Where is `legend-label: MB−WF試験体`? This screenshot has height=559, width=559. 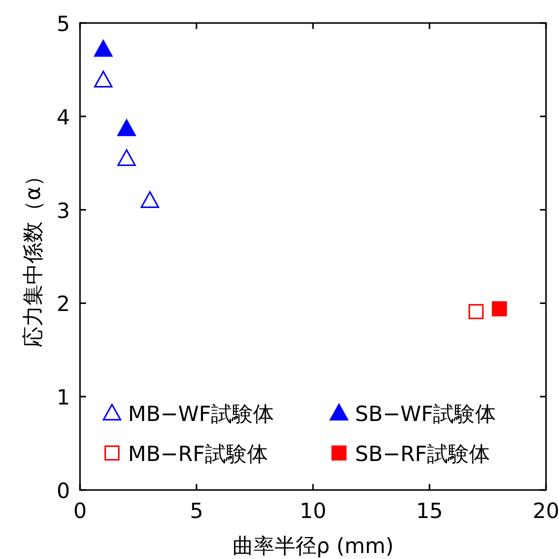
legend-label: MB−WF試験体 is located at coordinates (201, 414).